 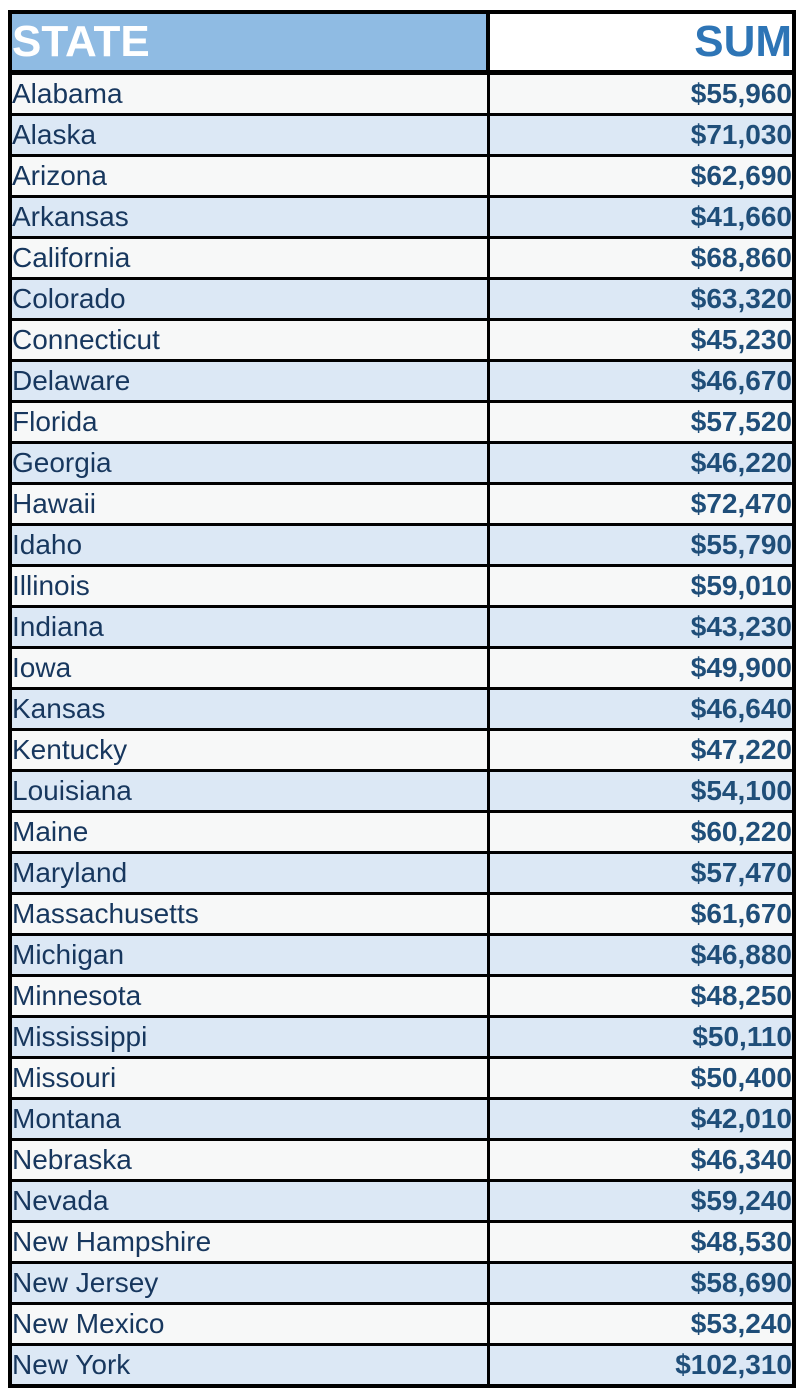 I want to click on sum-cell: $41,660, so click(x=641, y=217).